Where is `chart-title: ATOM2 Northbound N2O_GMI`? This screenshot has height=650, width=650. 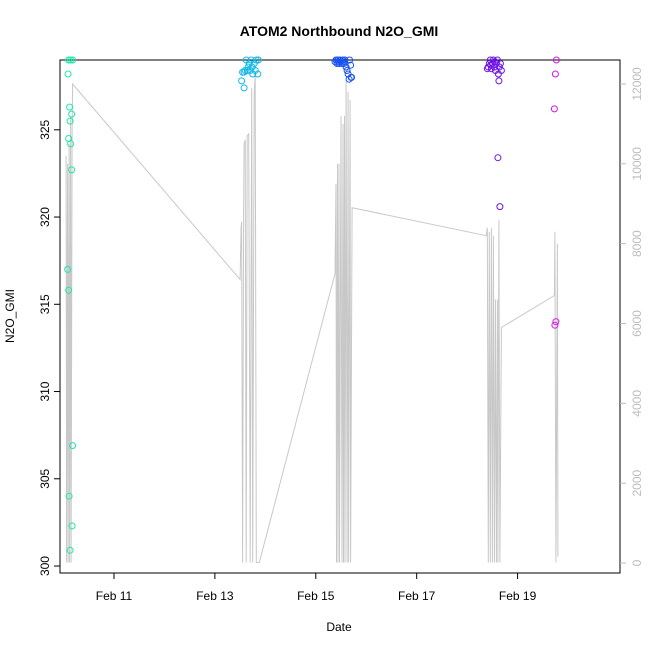
chart-title: ATOM2 Northbound N2O_GMI is located at coordinates (339, 31).